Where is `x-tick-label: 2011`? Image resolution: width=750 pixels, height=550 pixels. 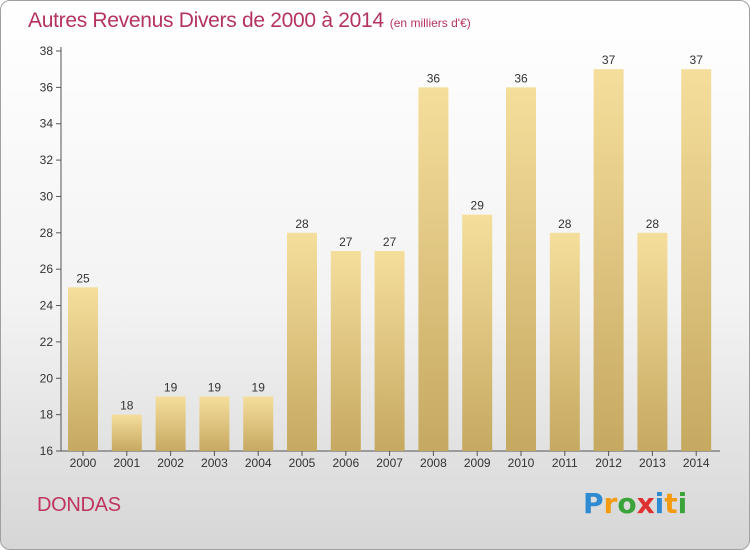 x-tick-label: 2011 is located at coordinates (565, 463).